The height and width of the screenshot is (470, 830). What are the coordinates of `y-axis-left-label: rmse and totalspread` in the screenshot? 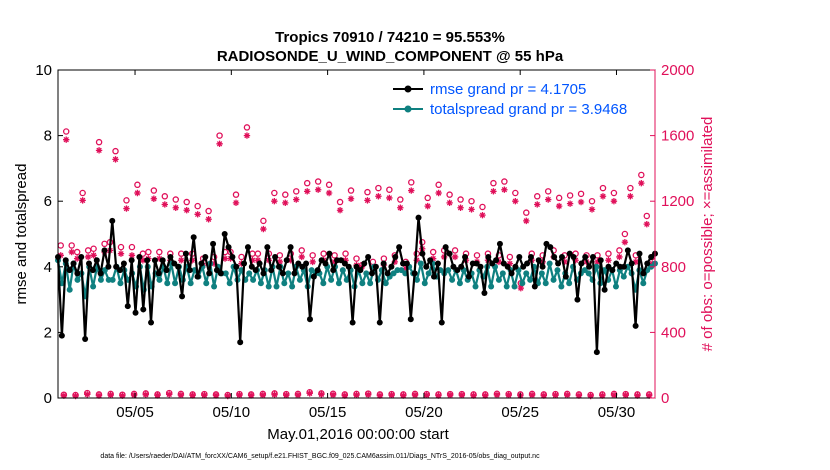 It's located at (21, 234).